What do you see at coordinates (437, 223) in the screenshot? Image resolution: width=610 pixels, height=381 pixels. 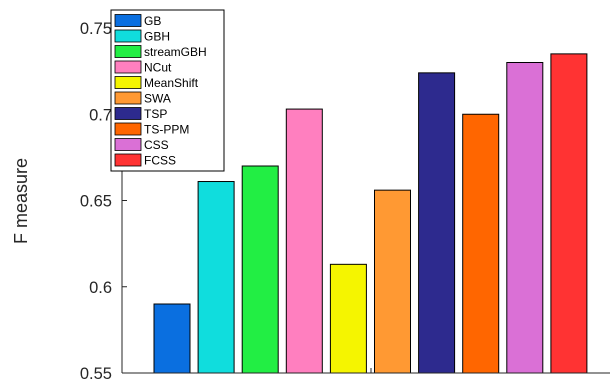 I see `bar-tsp` at bounding box center [437, 223].